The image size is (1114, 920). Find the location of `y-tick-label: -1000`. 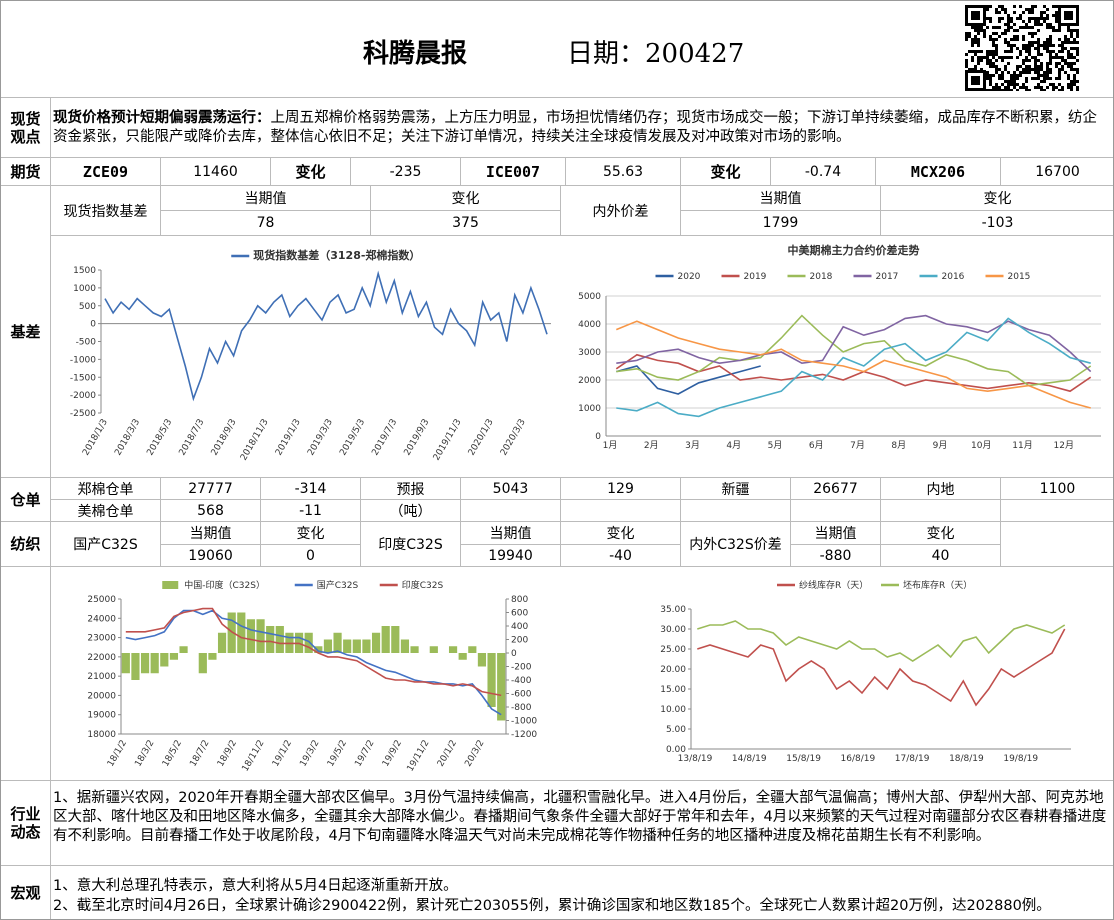

y-tick-label: -1000 is located at coordinates (83, 360).